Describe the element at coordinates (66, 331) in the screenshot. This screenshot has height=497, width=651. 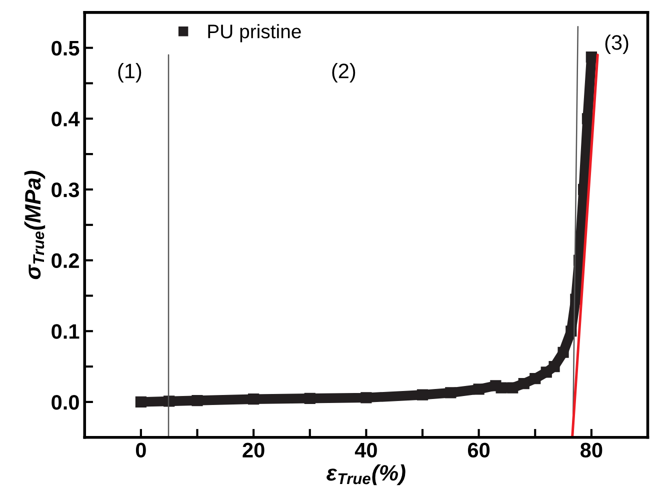
I see `y-tick-label: 0.1` at that location.